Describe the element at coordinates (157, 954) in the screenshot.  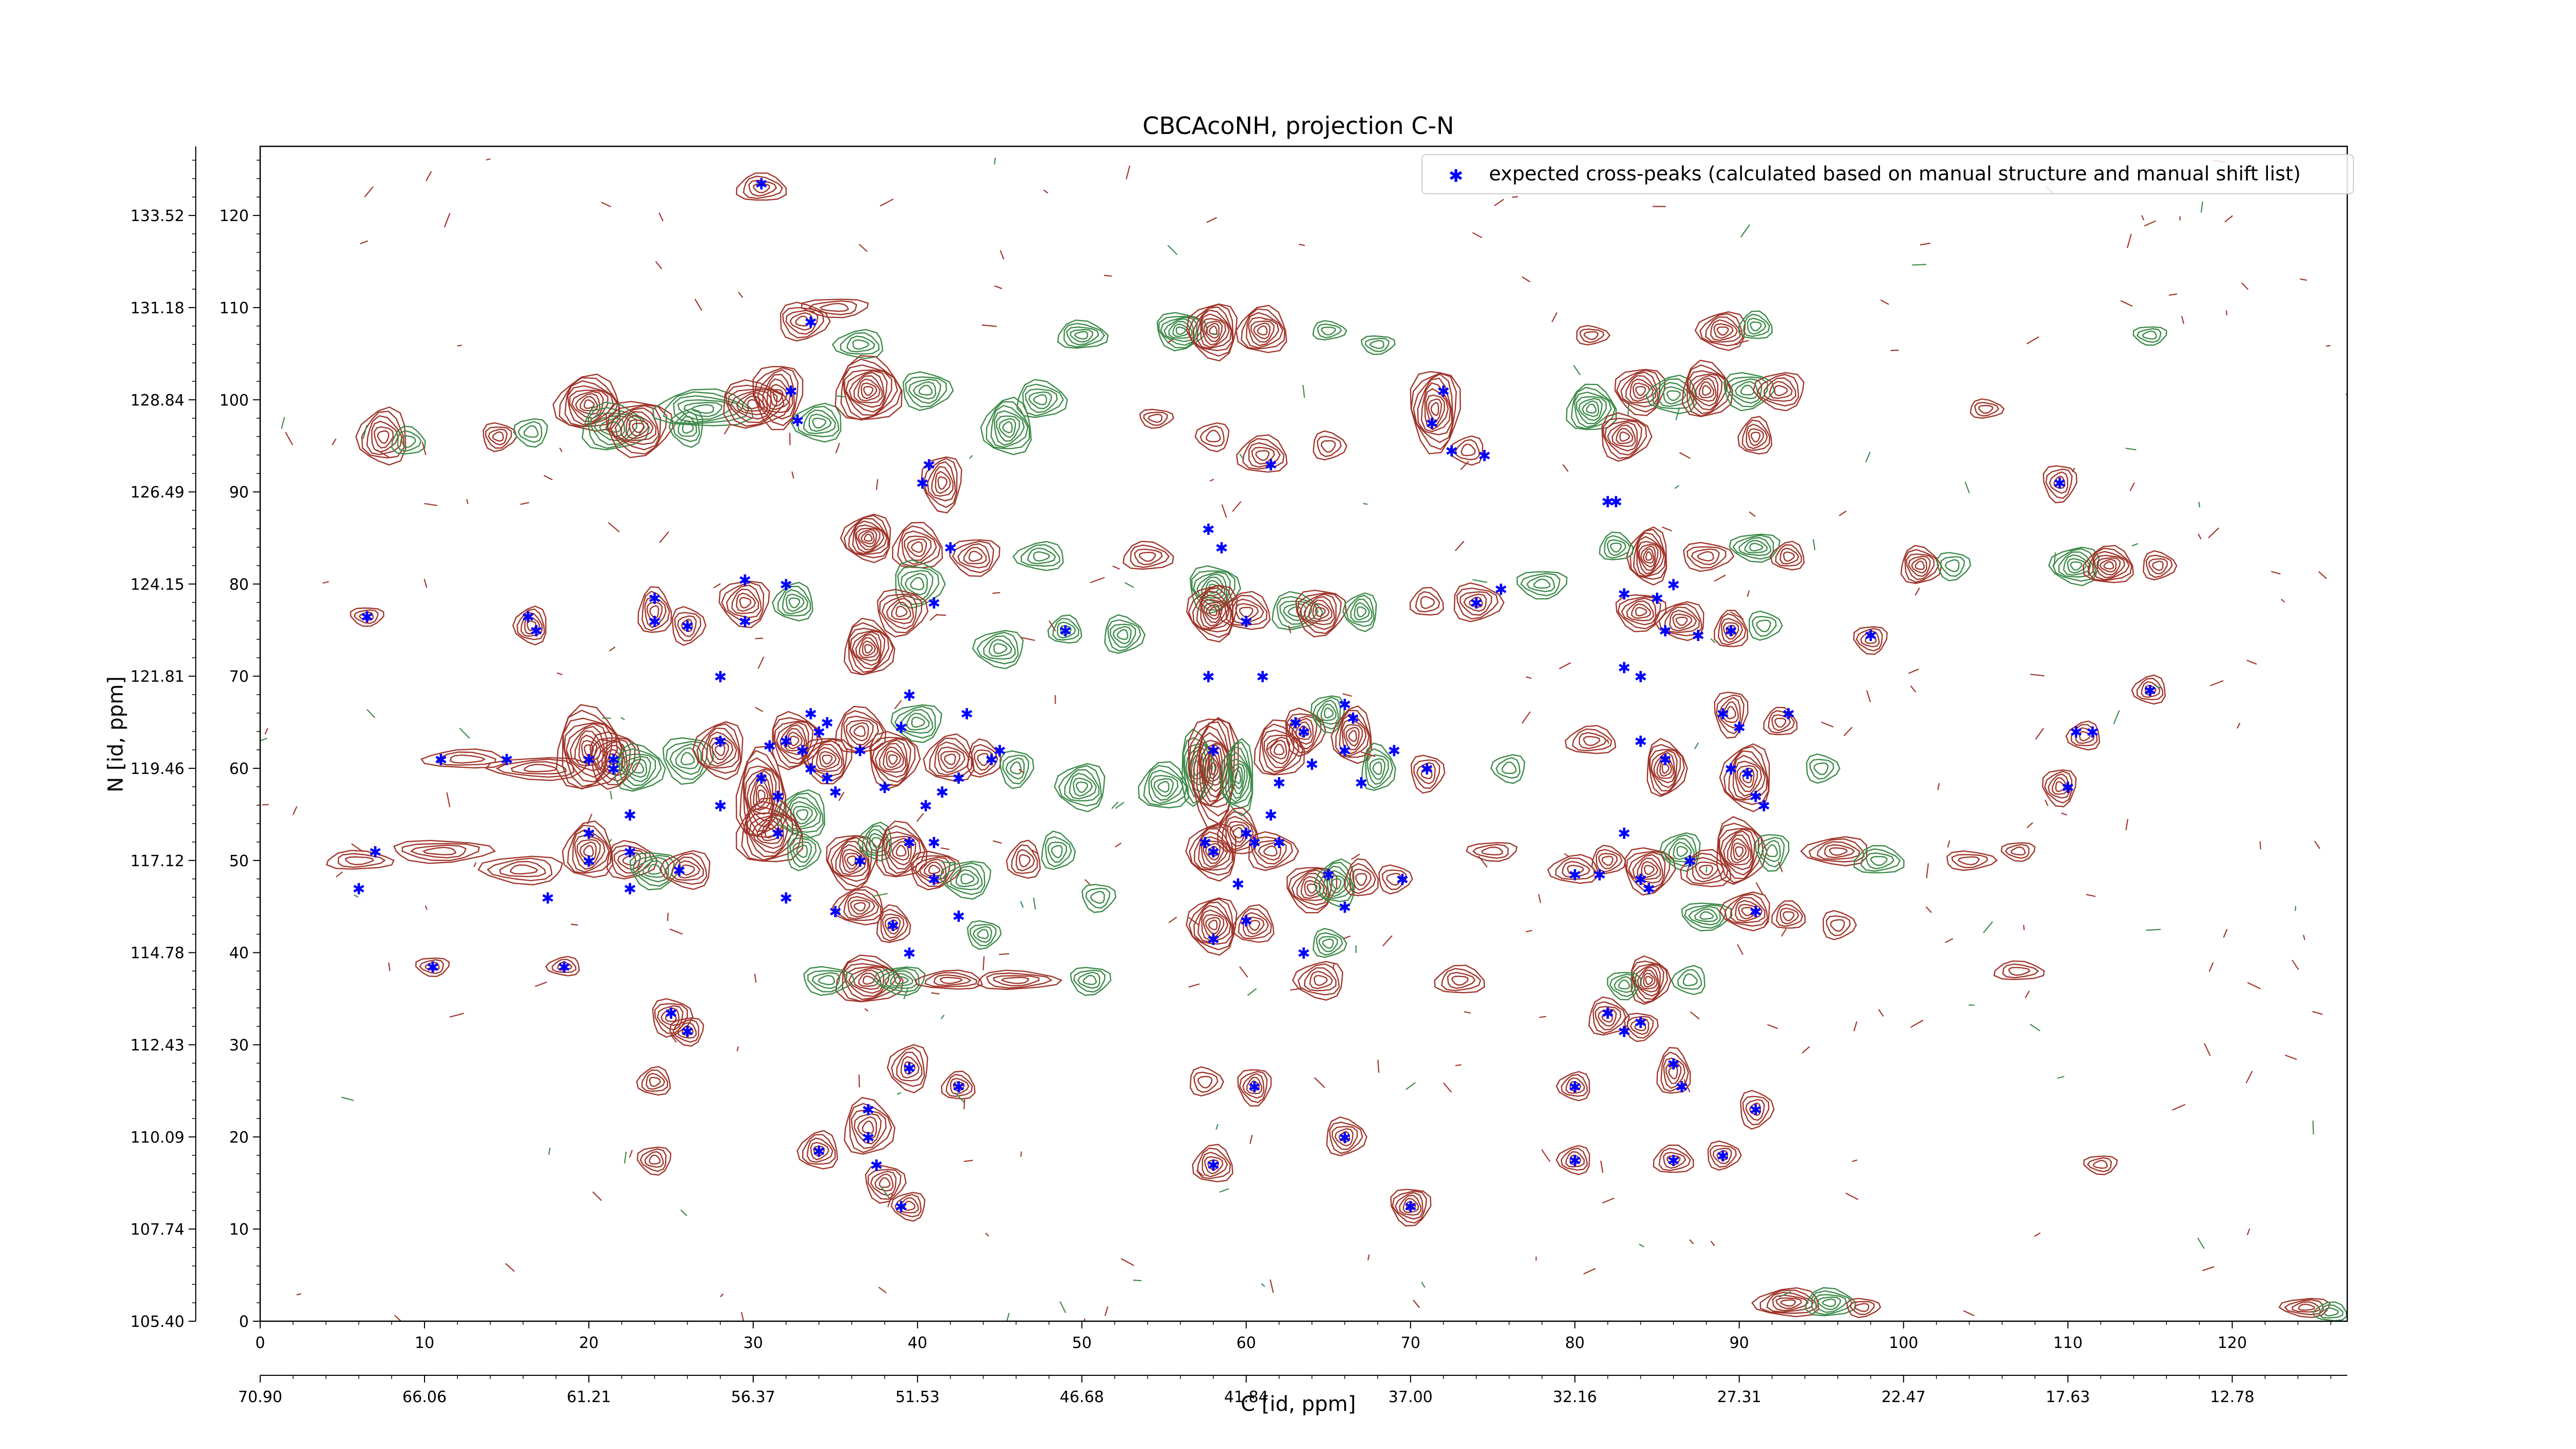
I see `n-ppm-tick-label: 114.78` at that location.